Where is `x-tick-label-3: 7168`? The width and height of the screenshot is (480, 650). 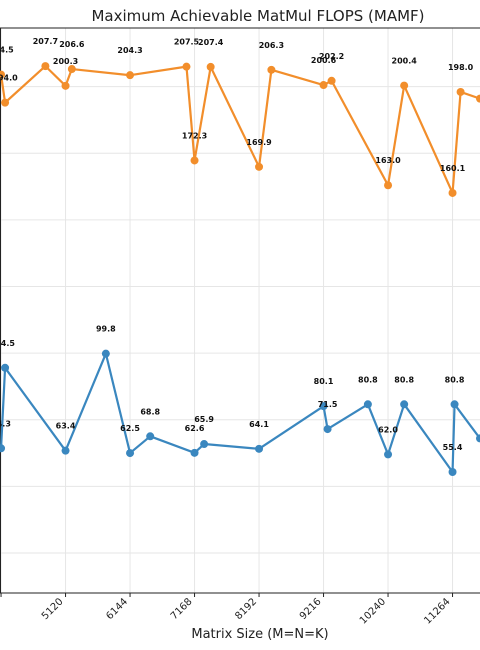
x-tick-label-3: 7168 is located at coordinates (182, 609).